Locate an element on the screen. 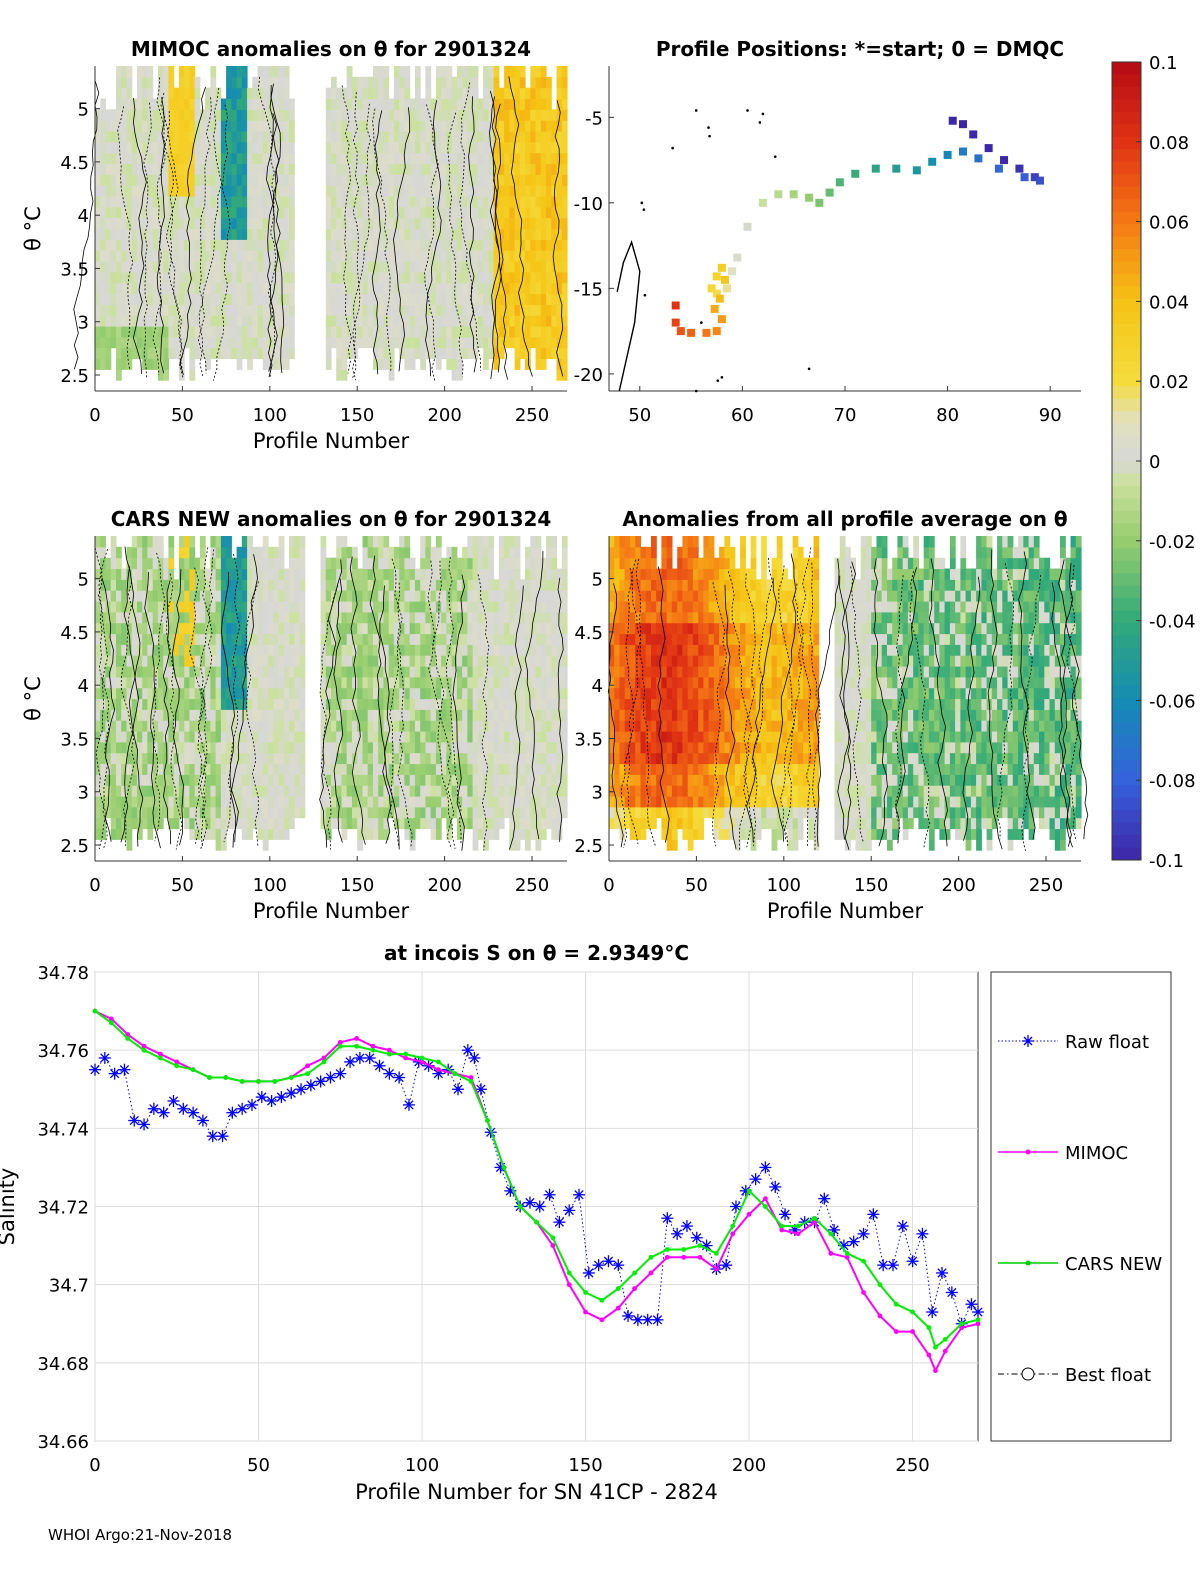 The image size is (1200, 1575). x-tick-label: 100 is located at coordinates (270, 415).